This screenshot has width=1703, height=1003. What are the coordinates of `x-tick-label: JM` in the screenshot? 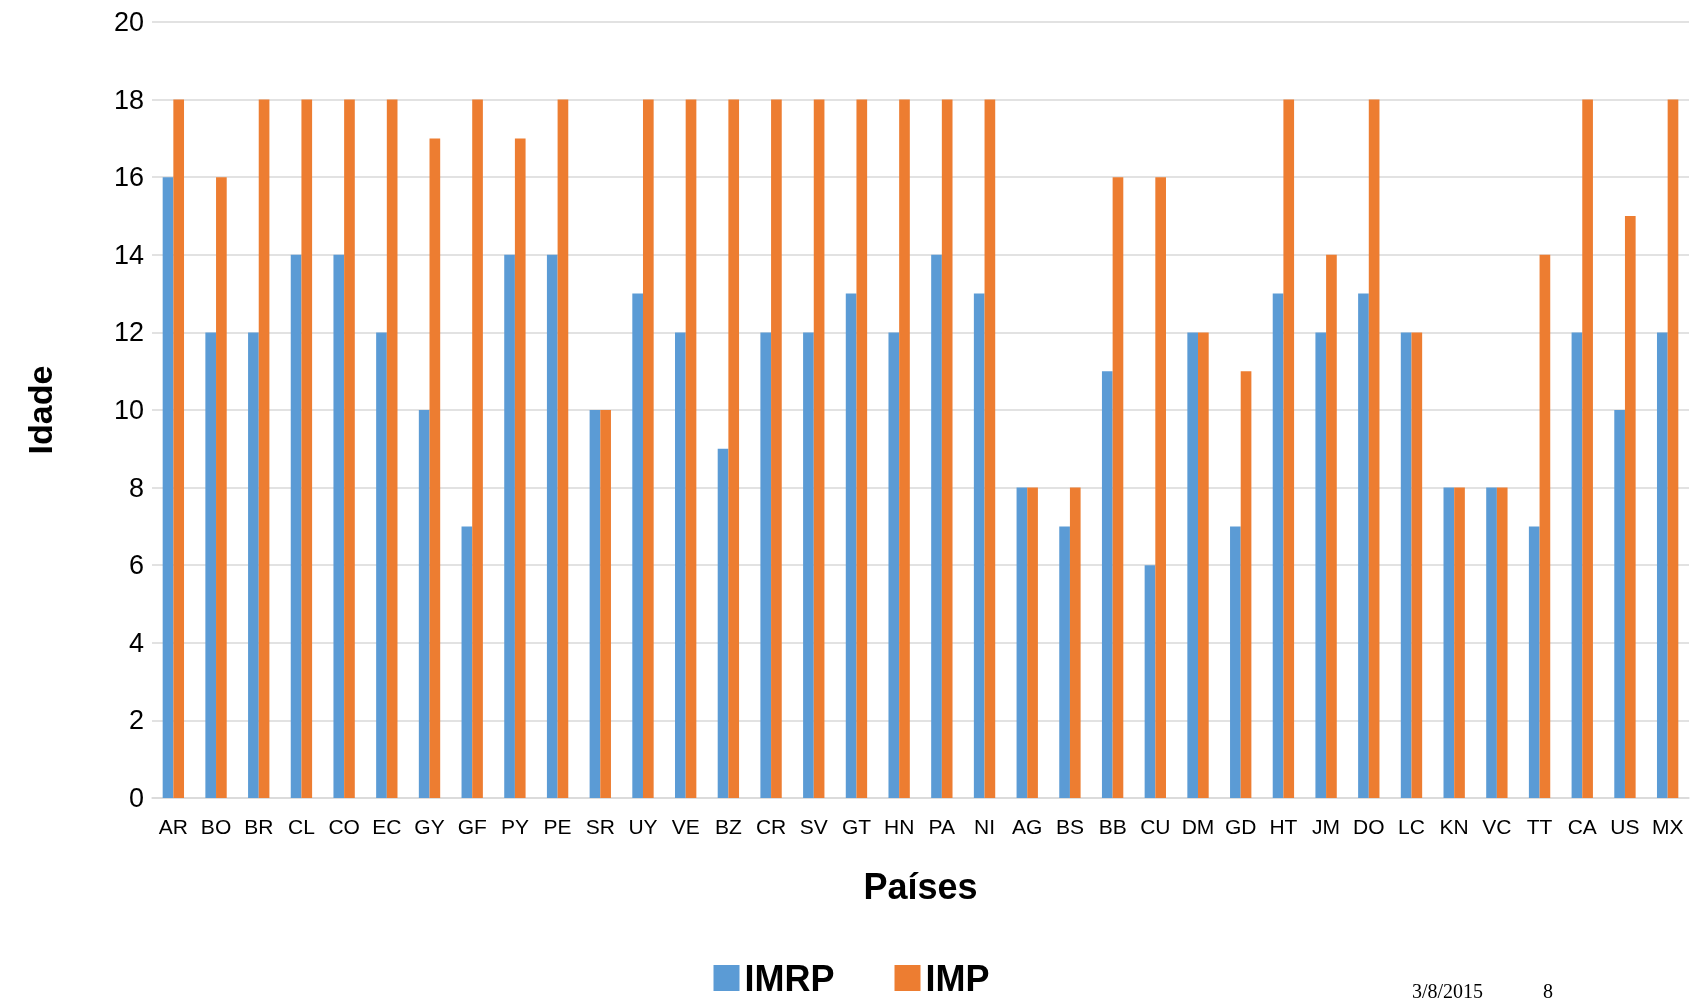 It's located at (1326, 826).